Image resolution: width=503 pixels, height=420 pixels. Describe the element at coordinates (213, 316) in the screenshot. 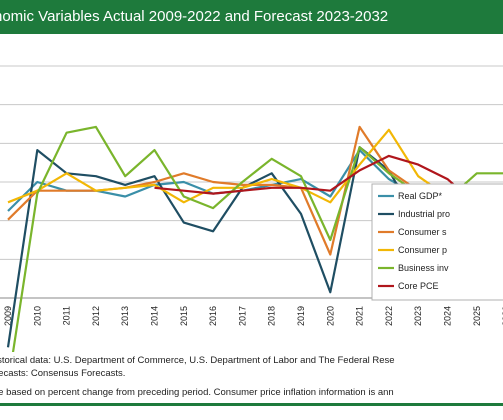

I see `x-tick-label: 2016` at that location.